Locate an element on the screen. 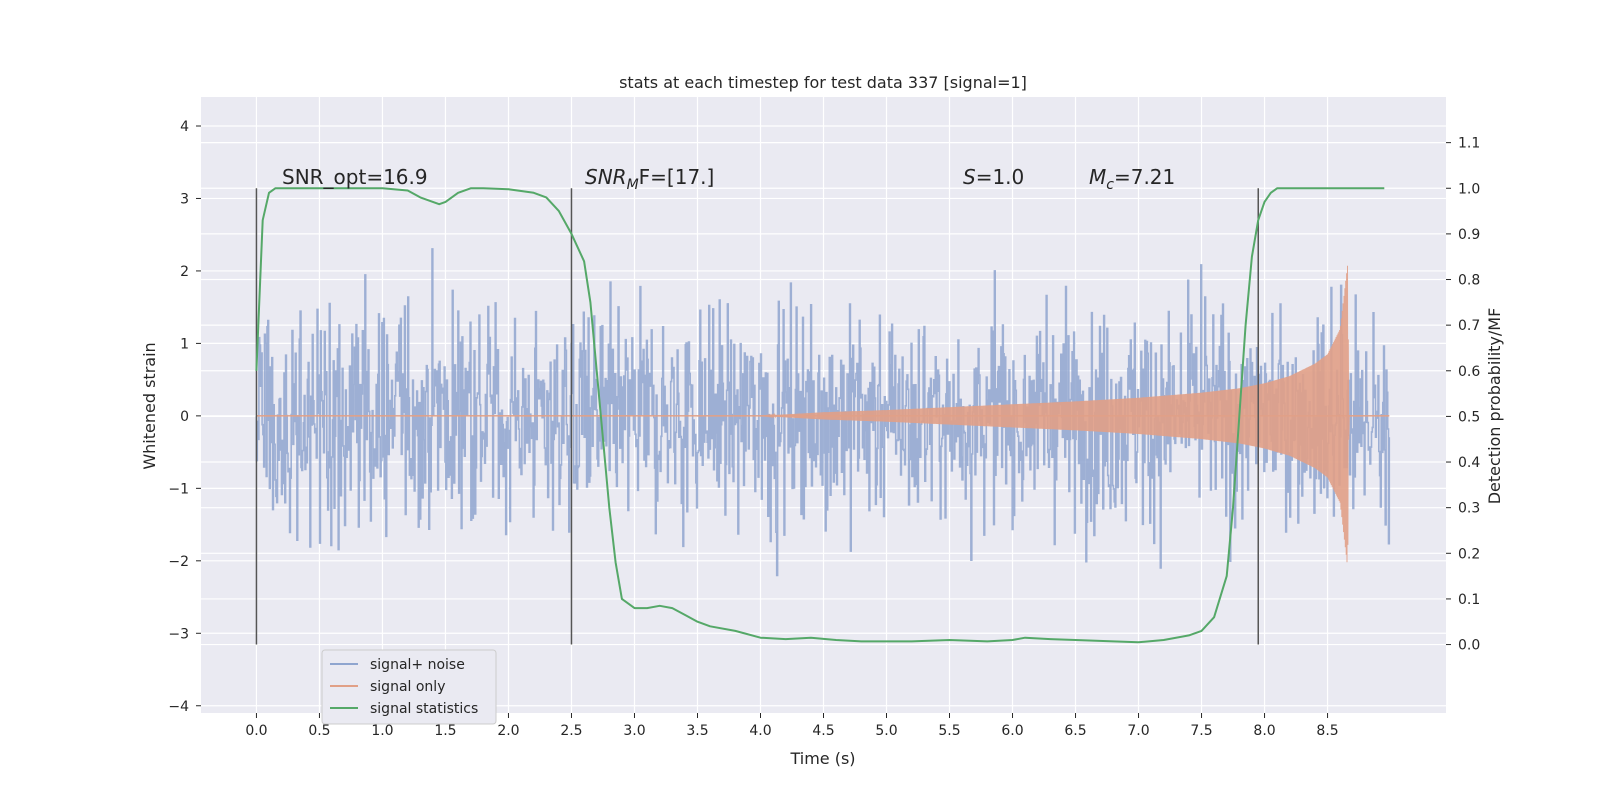 The image size is (1600, 800). mc-main: M is located at coordinates (1097, 177).